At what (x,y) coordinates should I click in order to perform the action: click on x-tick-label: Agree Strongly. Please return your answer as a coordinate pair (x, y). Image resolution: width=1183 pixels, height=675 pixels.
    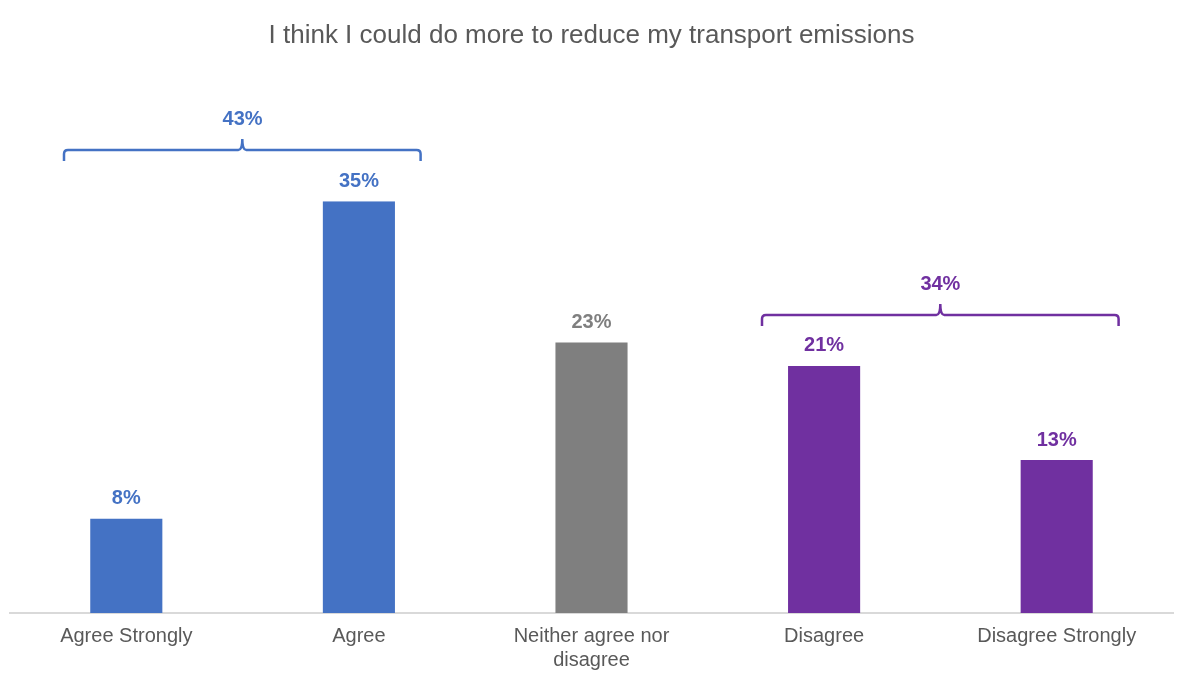
    Looking at the image, I should click on (126, 634).